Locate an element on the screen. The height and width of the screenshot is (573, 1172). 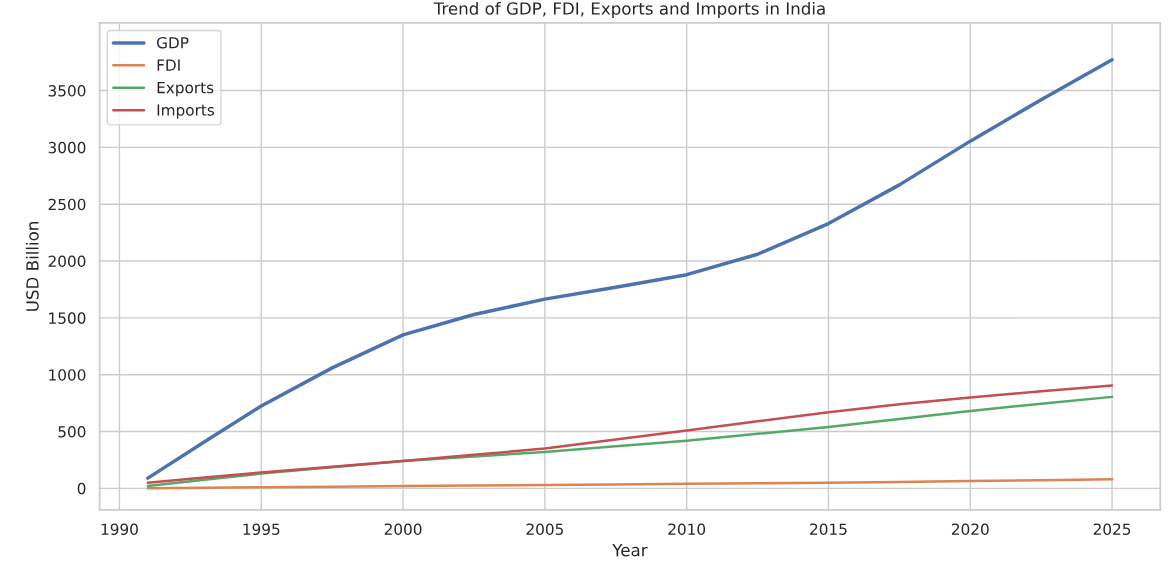
y-axis-title: USD Billion is located at coordinates (32, 266).